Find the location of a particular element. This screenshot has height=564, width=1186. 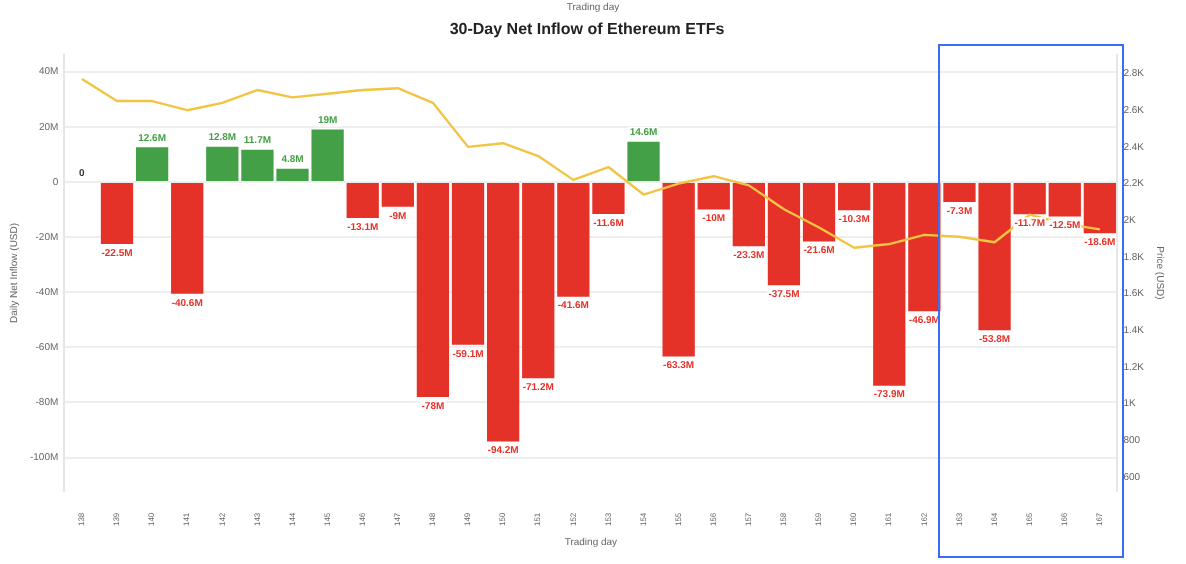

chart-title: 30-Day Net Inflow of Ethereum ETFs is located at coordinates (587, 29).